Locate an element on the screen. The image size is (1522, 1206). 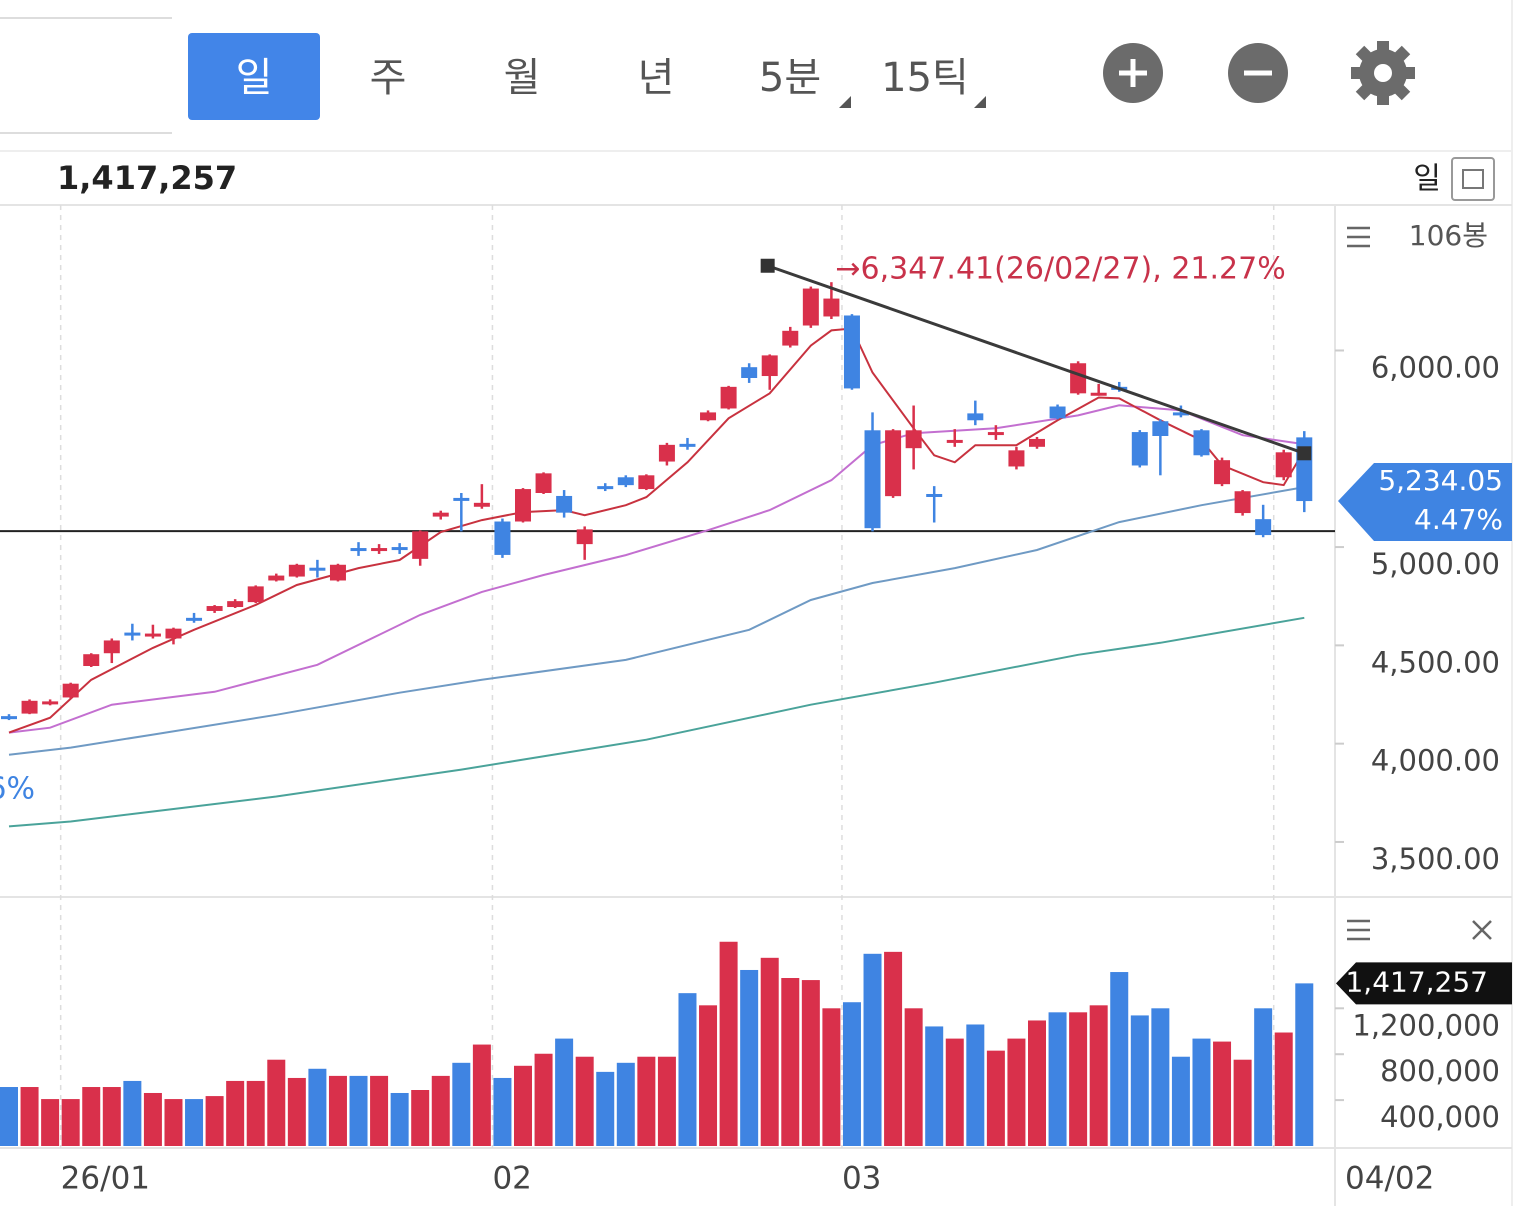
bar-count: 106봉 is located at coordinates (1448, 235).